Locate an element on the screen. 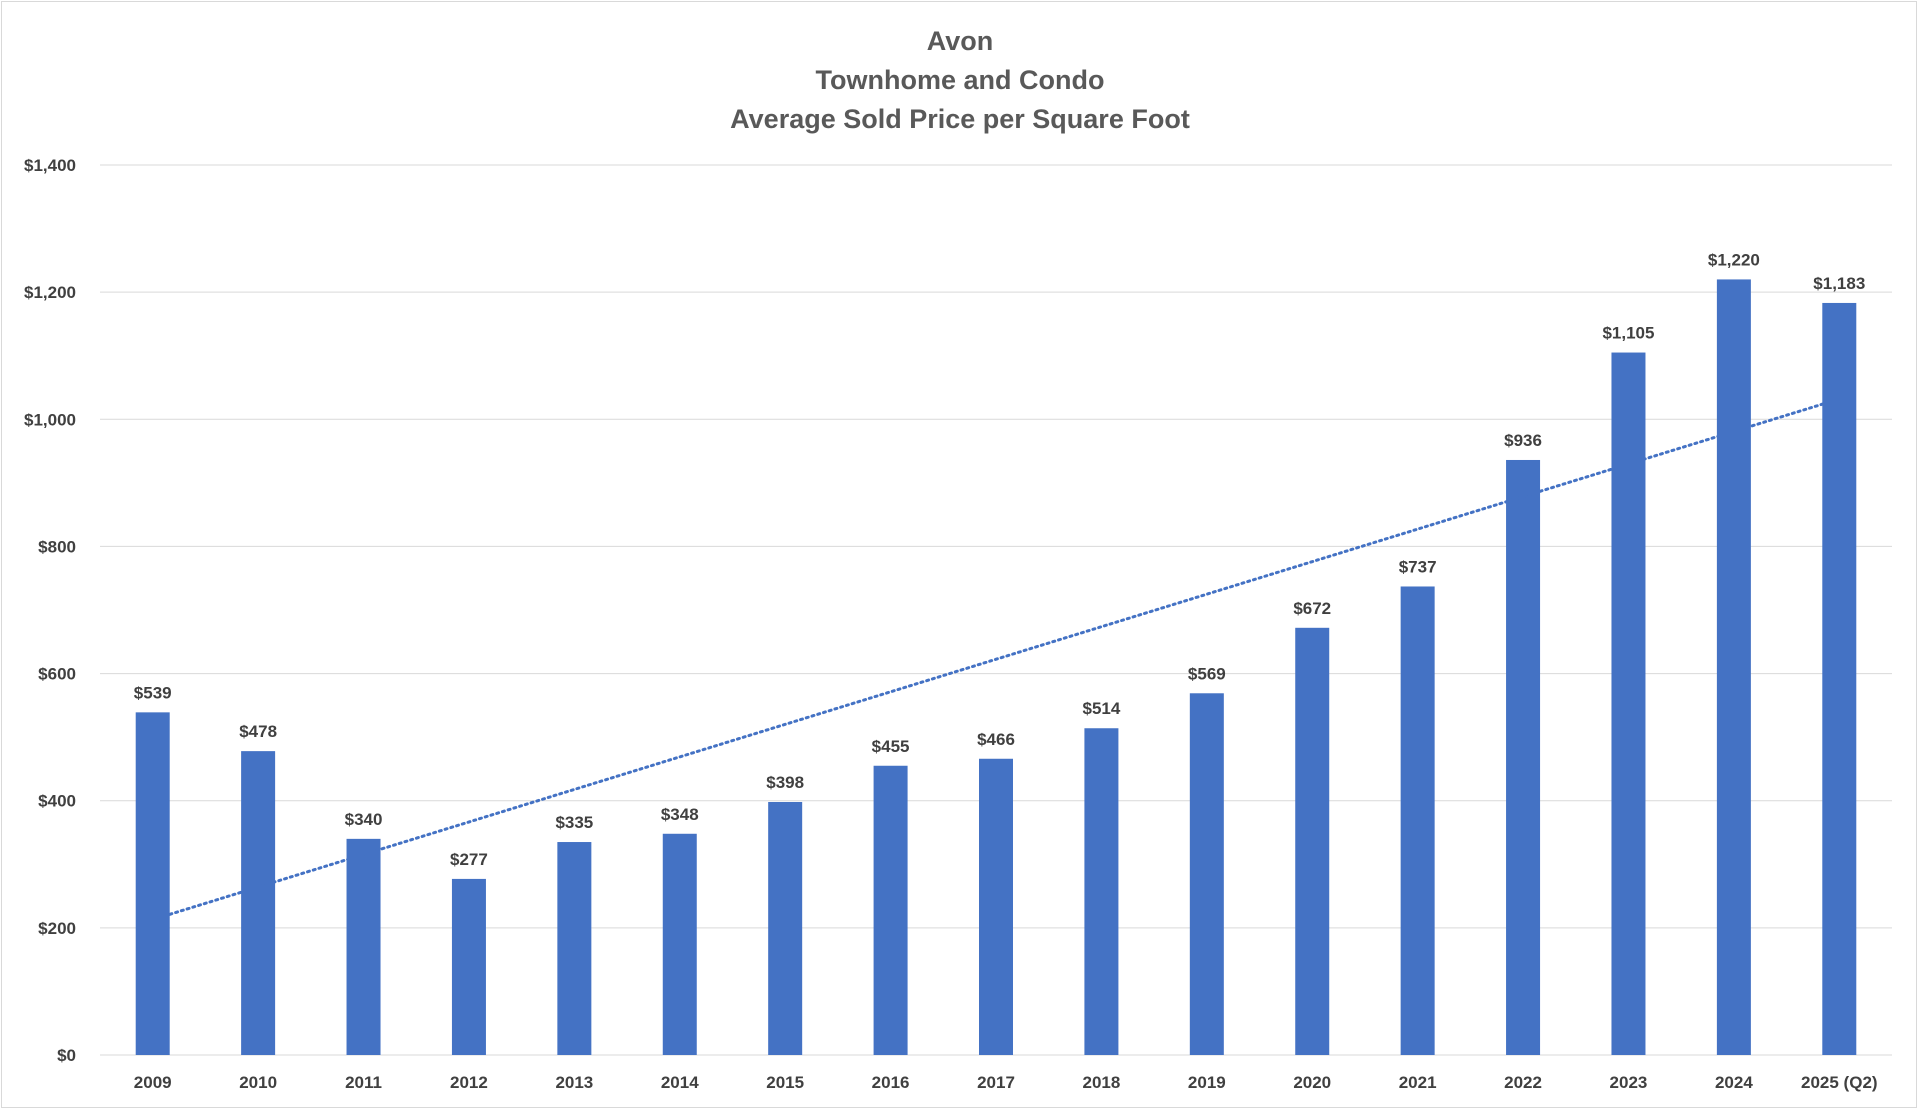 The height and width of the screenshot is (1111, 1920). data-label: $348 is located at coordinates (680, 814).